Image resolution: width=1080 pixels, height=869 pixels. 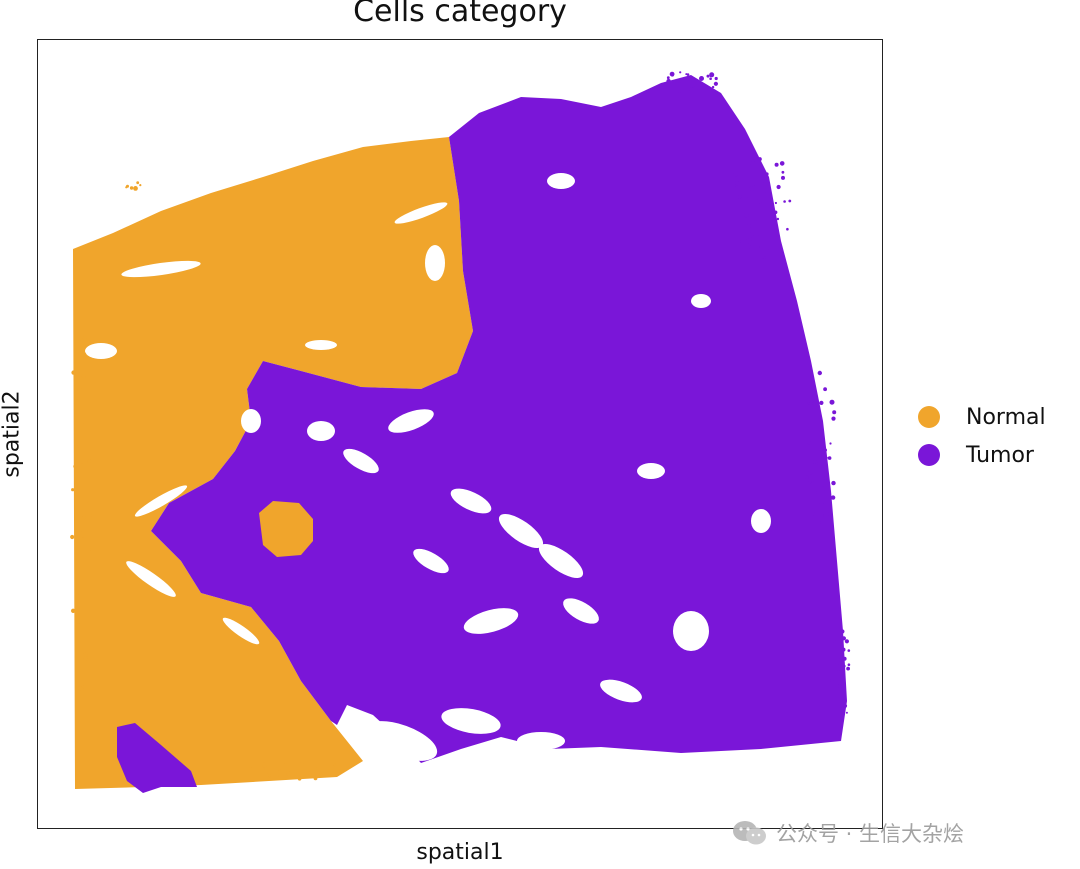 What do you see at coordinates (929, 417) in the screenshot?
I see `legend-marker-normal` at bounding box center [929, 417].